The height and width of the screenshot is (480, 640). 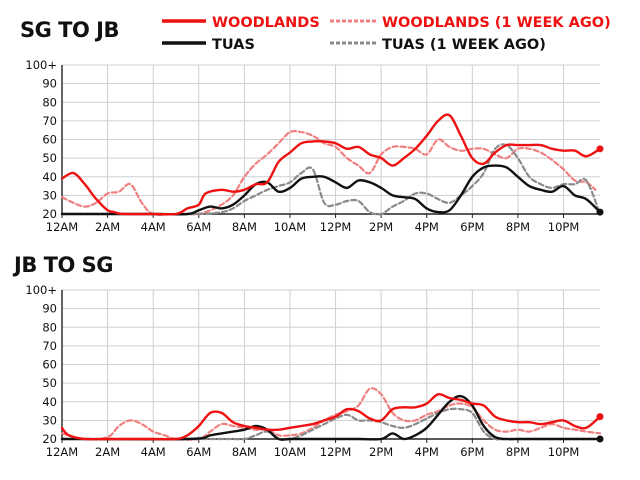 What do you see at coordinates (464, 45) in the screenshot?
I see `legend-label-tuas-1-week-ago: TUAS (1 WEEK AGO)` at bounding box center [464, 45].